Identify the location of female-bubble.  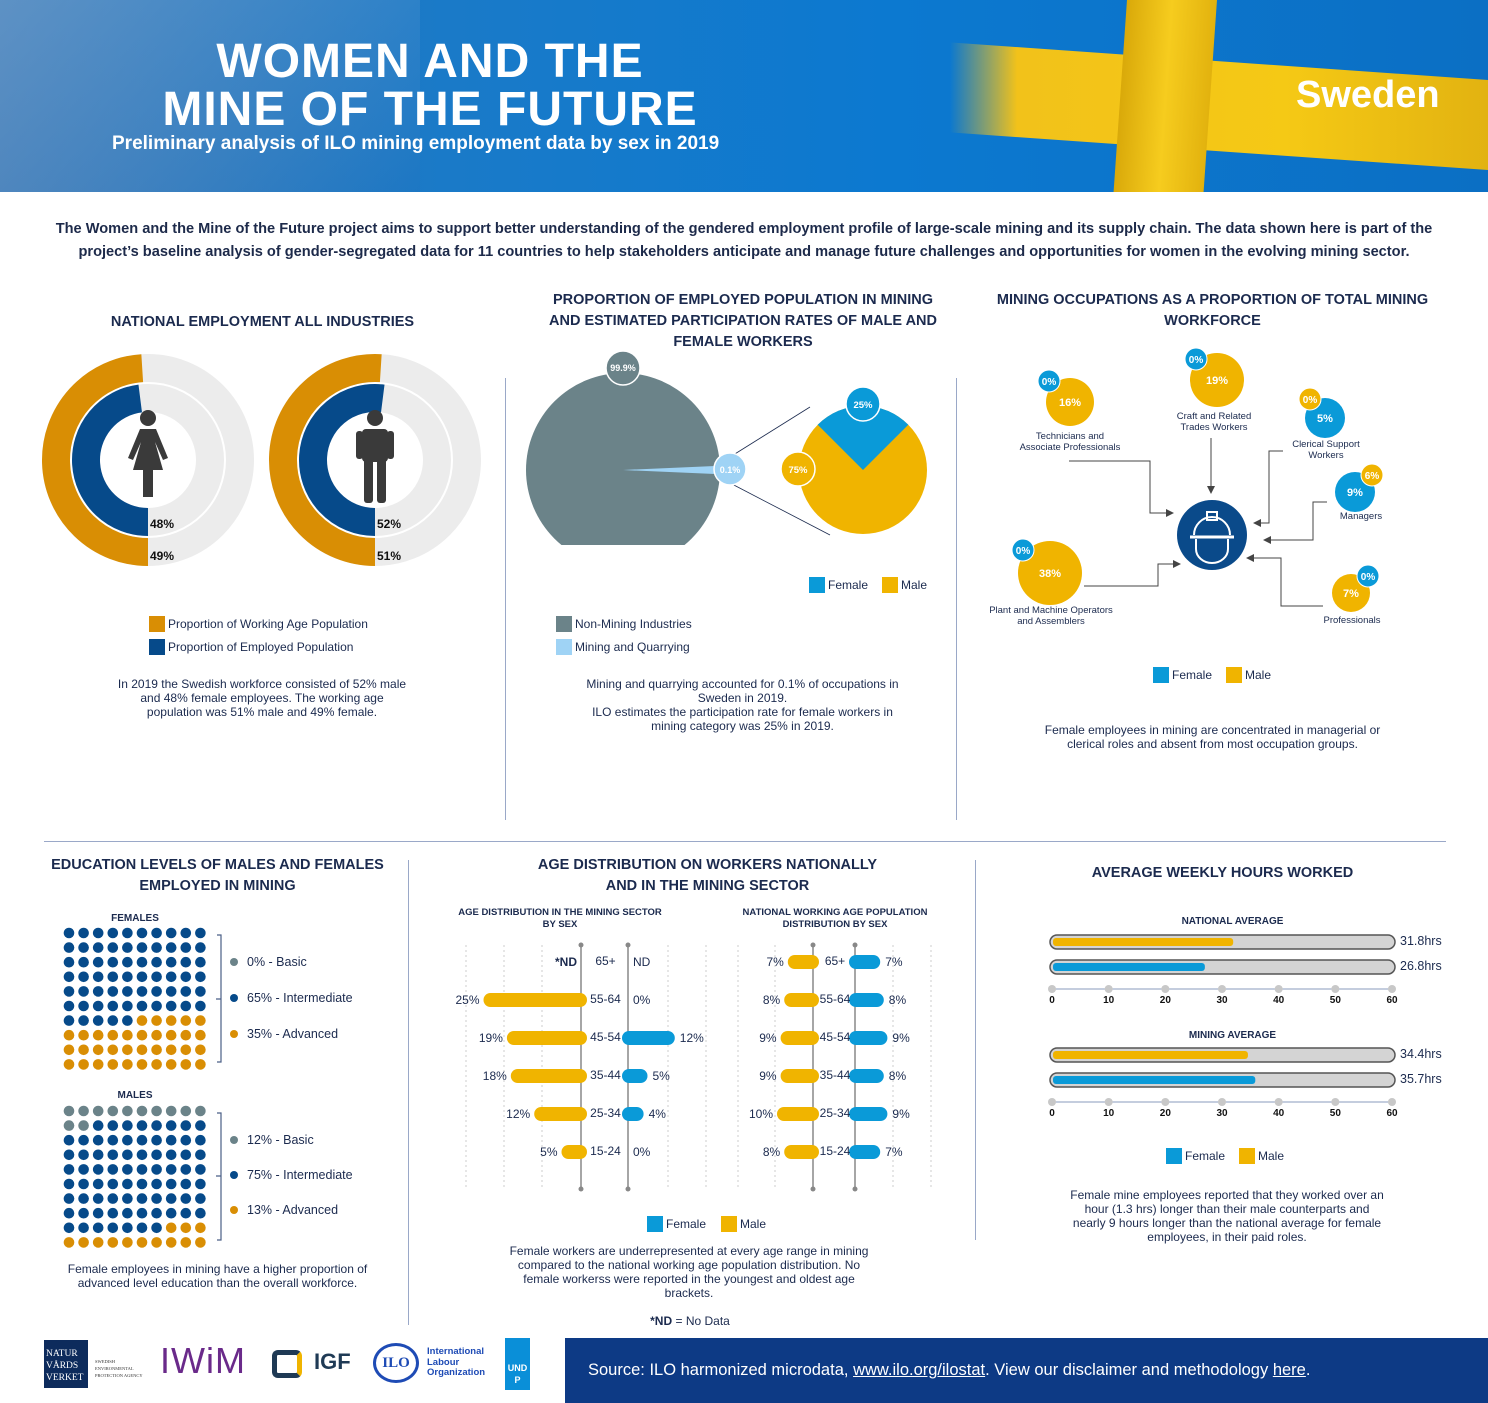
(863, 404).